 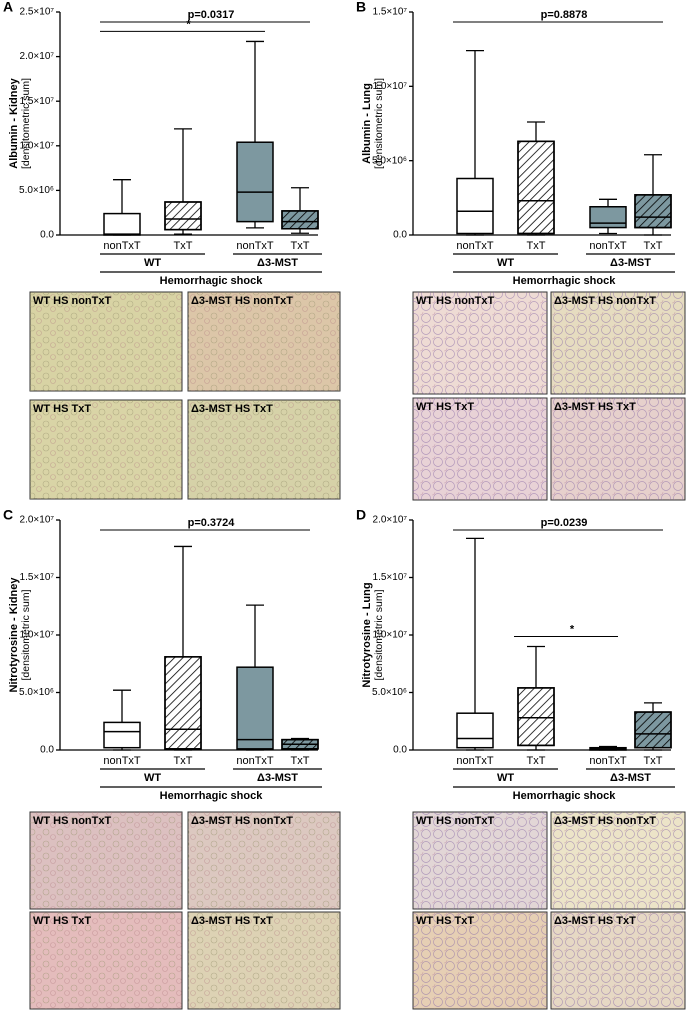 What do you see at coordinates (14, 122) in the screenshot?
I see `y-axis-label: Albumin - Kidney` at bounding box center [14, 122].